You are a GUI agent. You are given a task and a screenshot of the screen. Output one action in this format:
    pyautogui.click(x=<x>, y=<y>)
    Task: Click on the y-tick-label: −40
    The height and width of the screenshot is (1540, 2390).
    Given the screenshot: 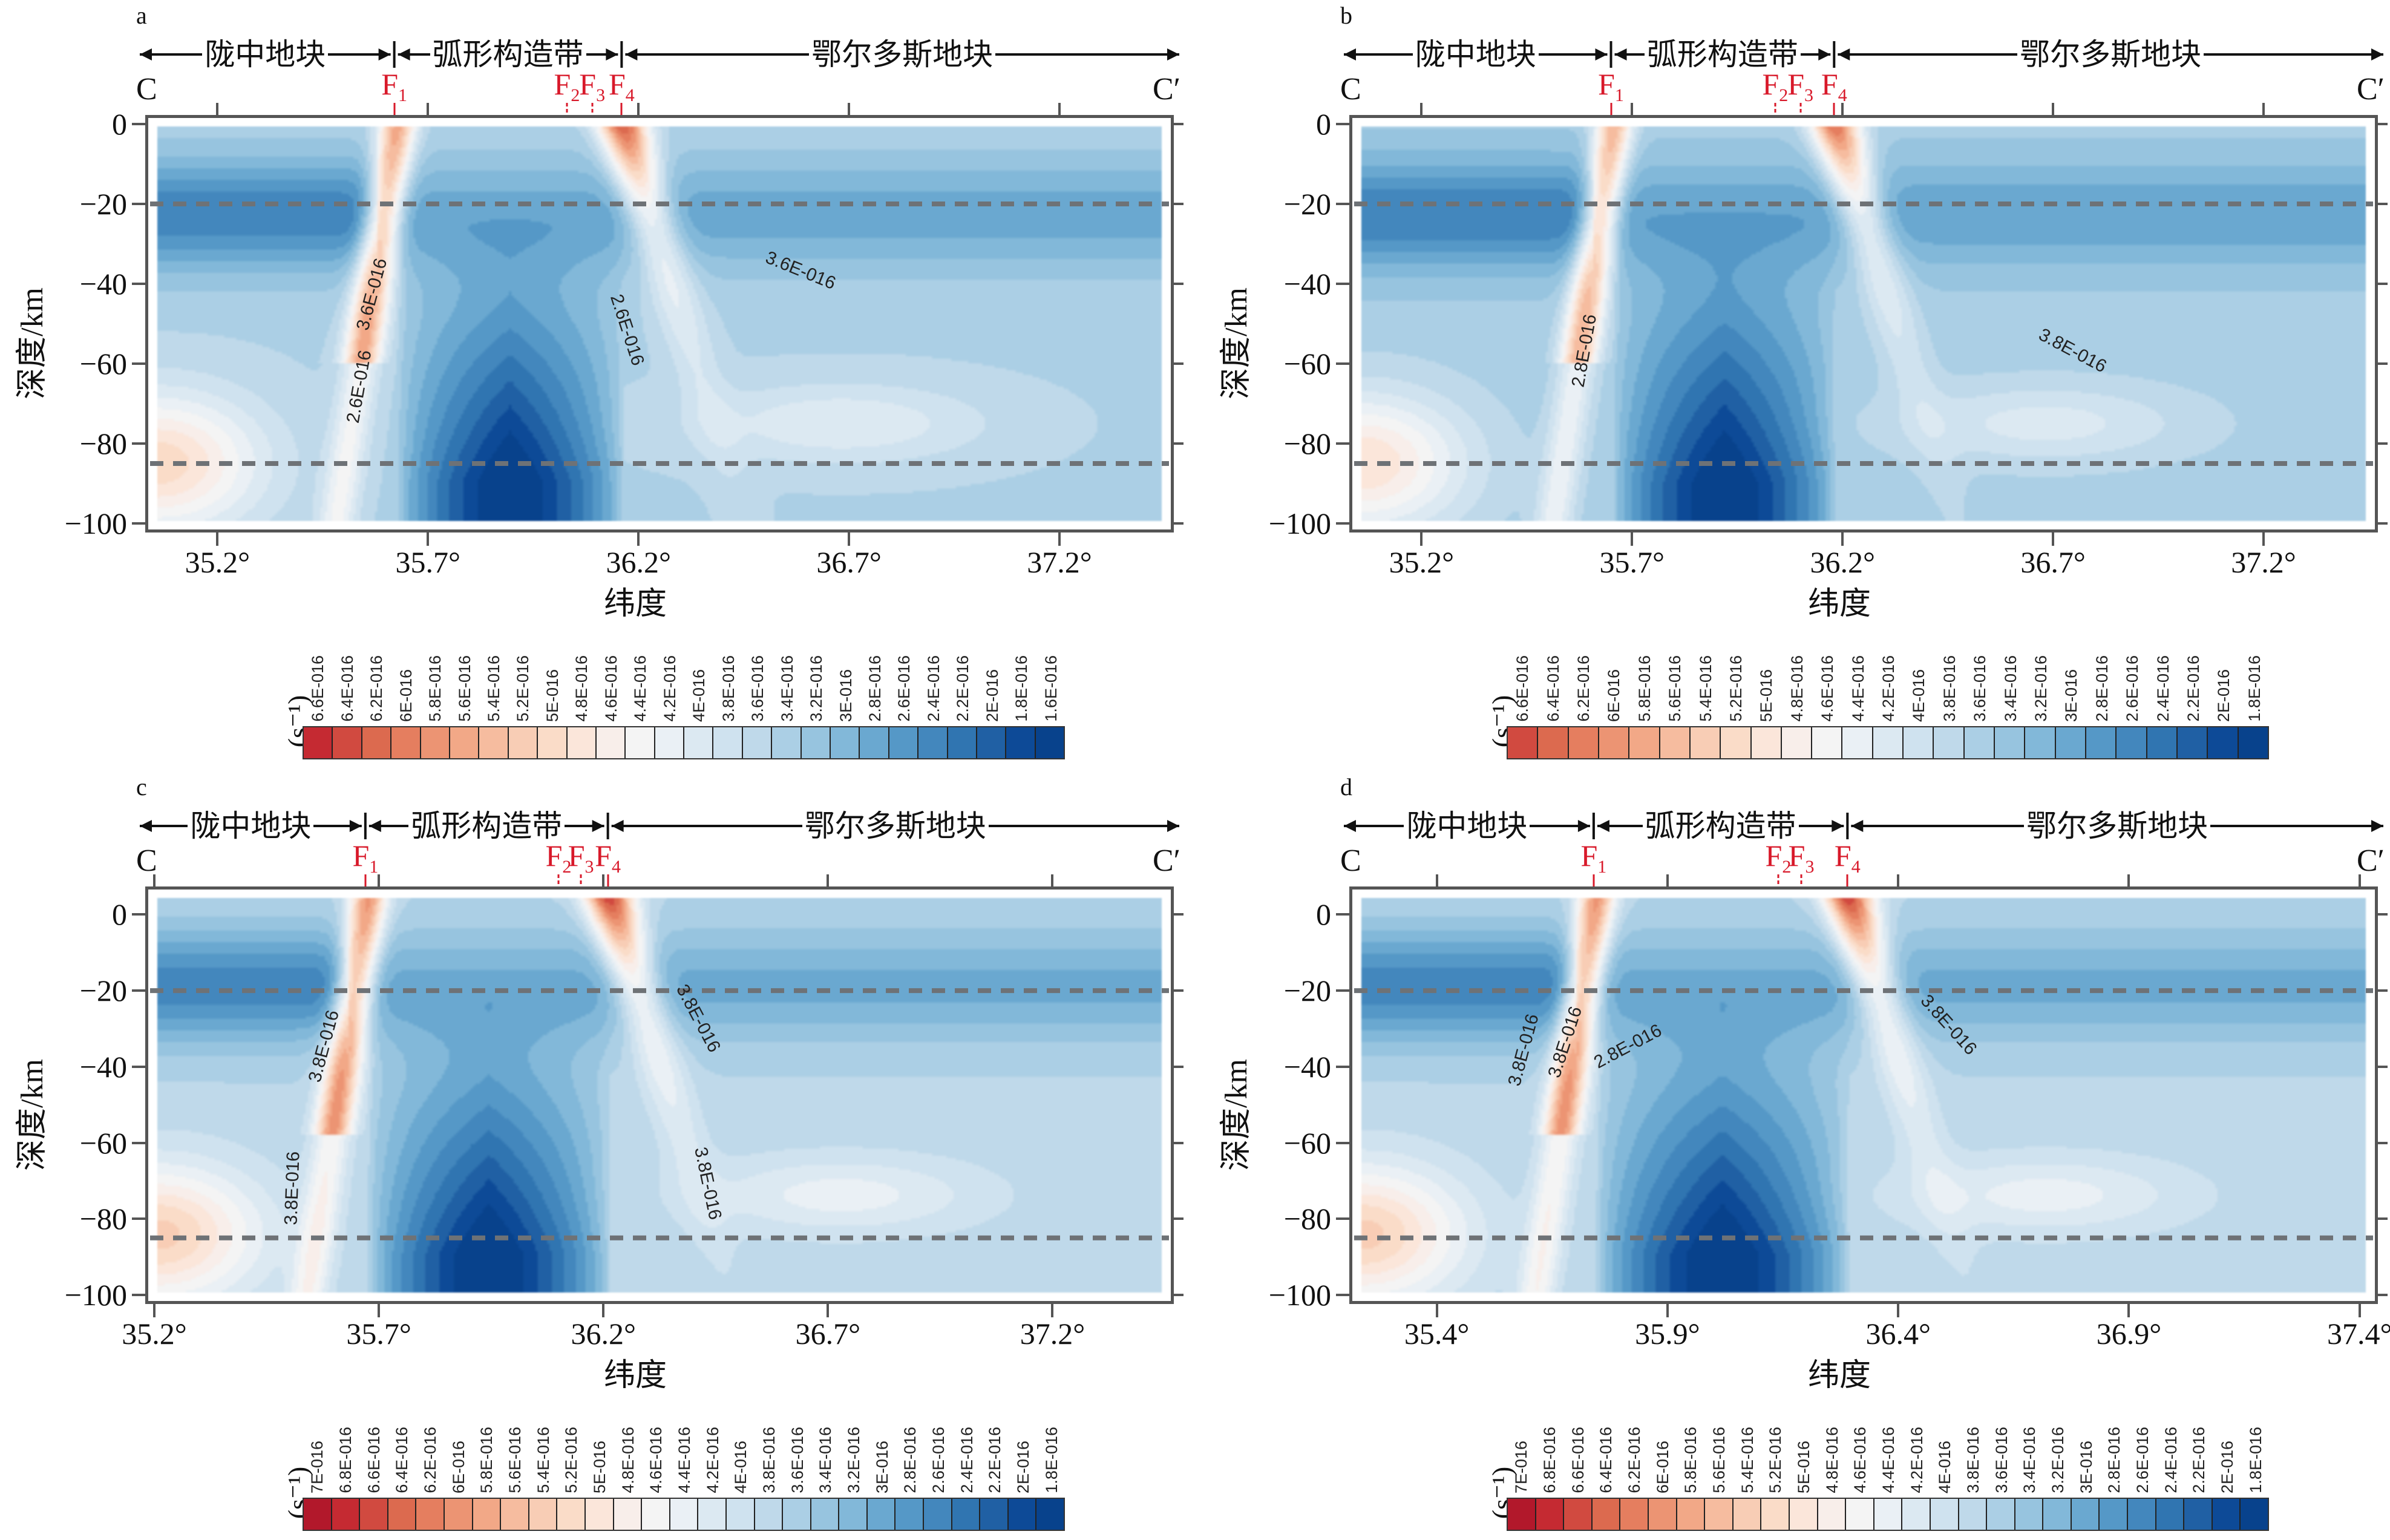 What is the action you would take?
    pyautogui.click(x=103, y=284)
    